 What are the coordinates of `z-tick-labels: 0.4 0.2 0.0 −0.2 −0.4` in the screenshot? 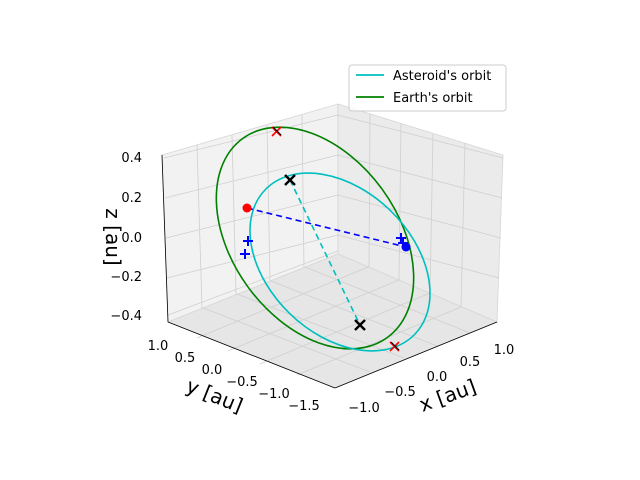 It's located at (126, 237).